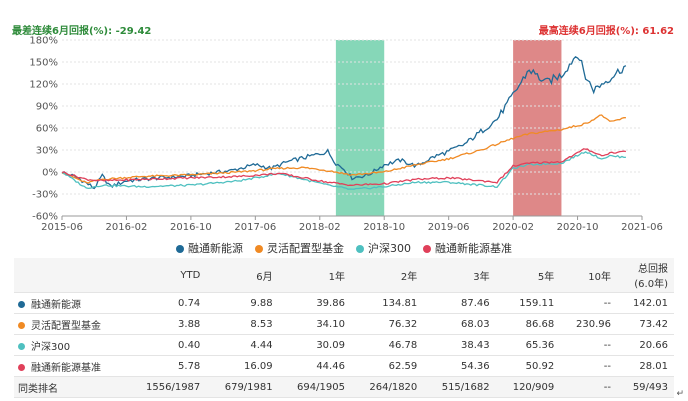 The width and height of the screenshot is (688, 401). Describe the element at coordinates (314, 275) in the screenshot. I see `column-header: 1年` at that location.